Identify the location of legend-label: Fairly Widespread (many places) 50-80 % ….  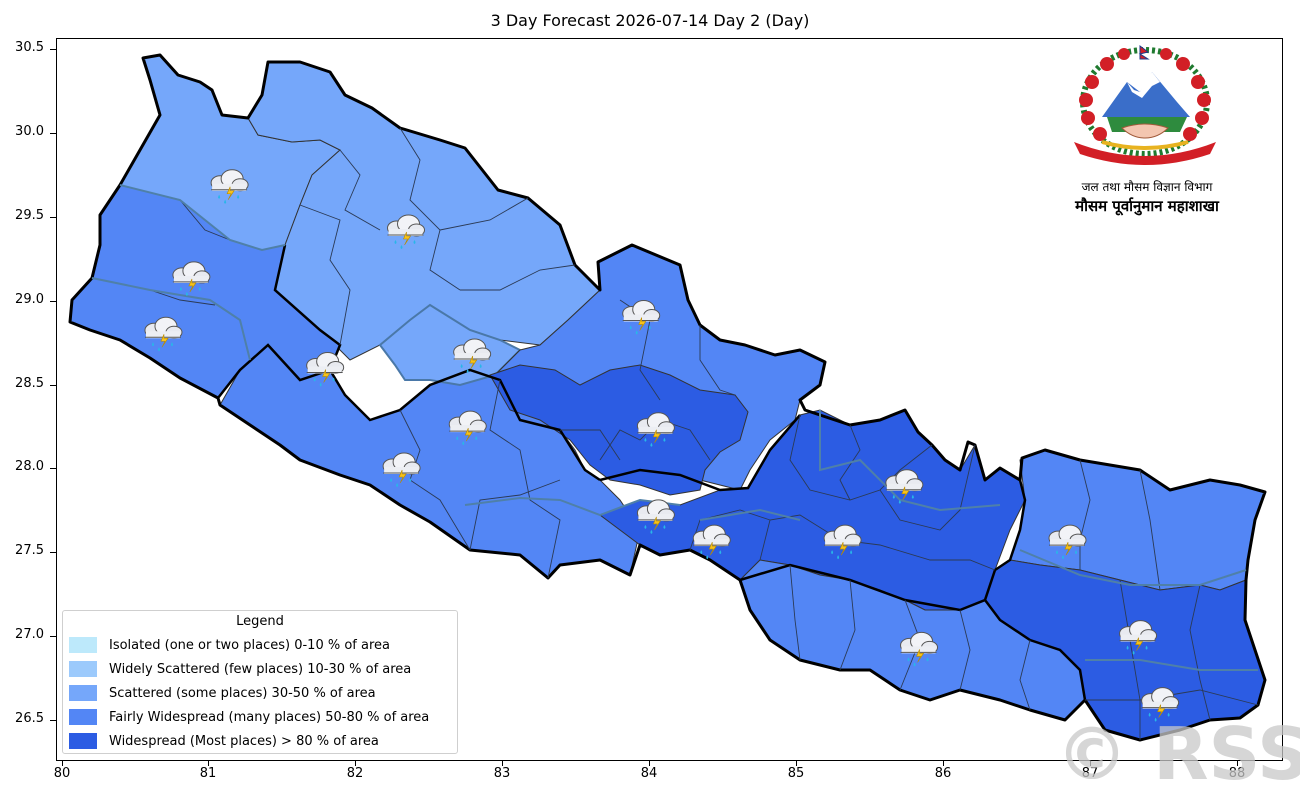
(269, 717).